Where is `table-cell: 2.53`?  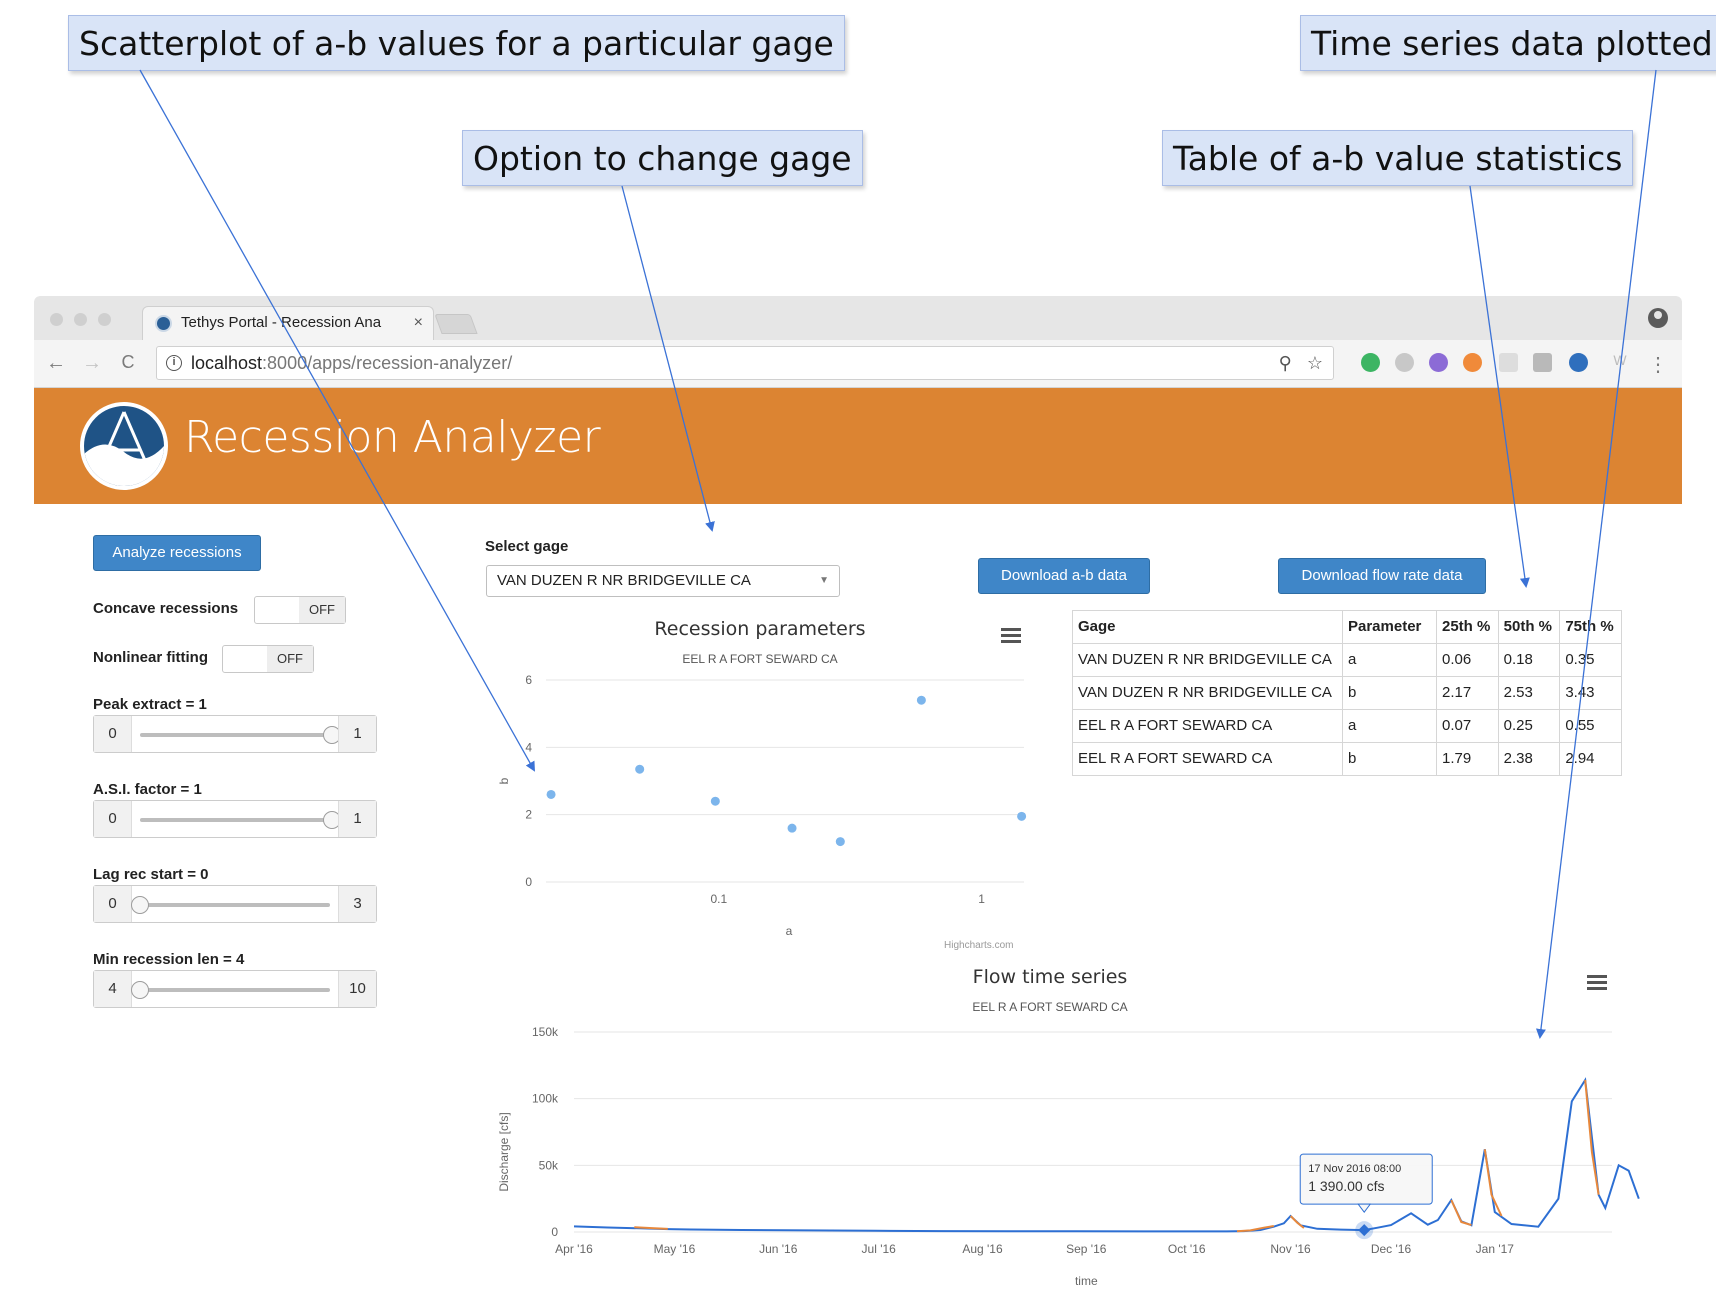 table-cell: 2.53 is located at coordinates (1529, 693).